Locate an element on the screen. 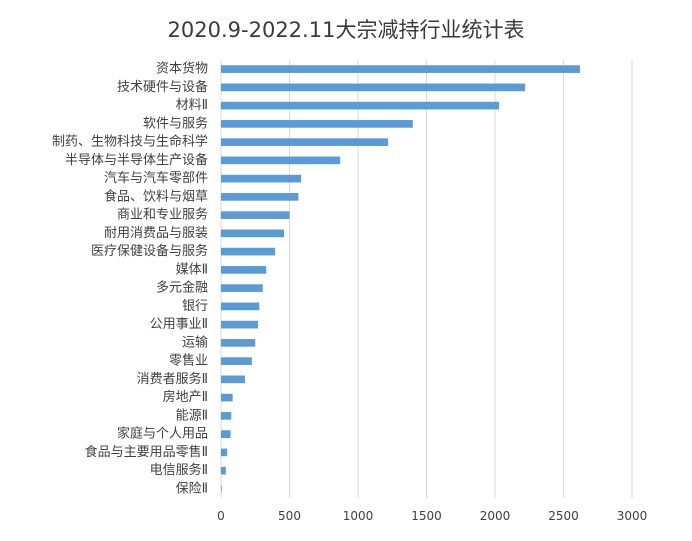  category-label: 半导体与半导体生产设备 is located at coordinates (136, 160).